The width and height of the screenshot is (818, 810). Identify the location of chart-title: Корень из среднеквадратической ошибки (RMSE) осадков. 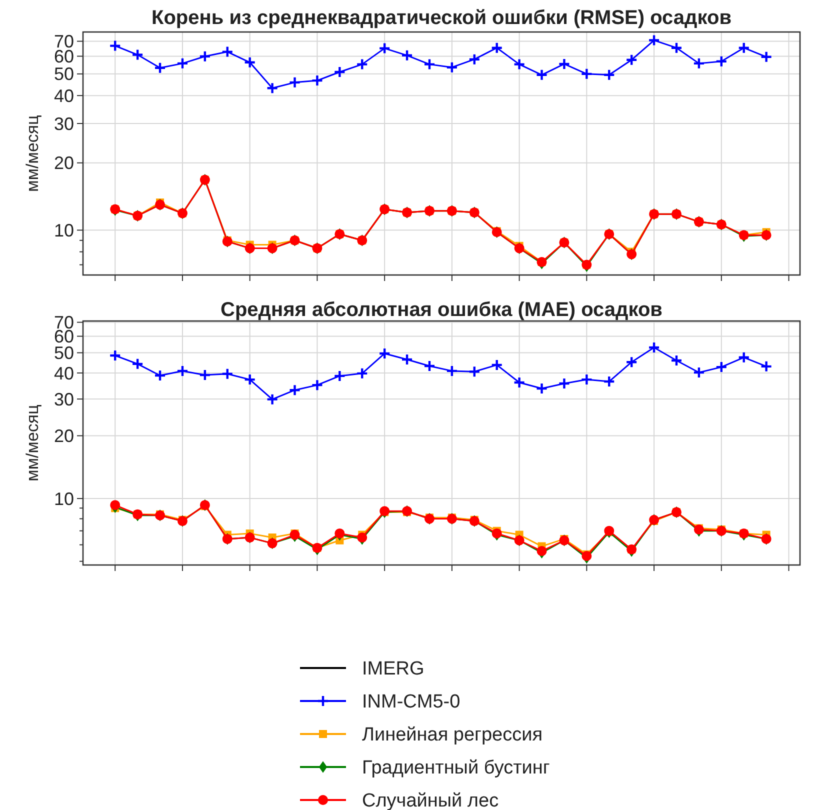
(442, 18).